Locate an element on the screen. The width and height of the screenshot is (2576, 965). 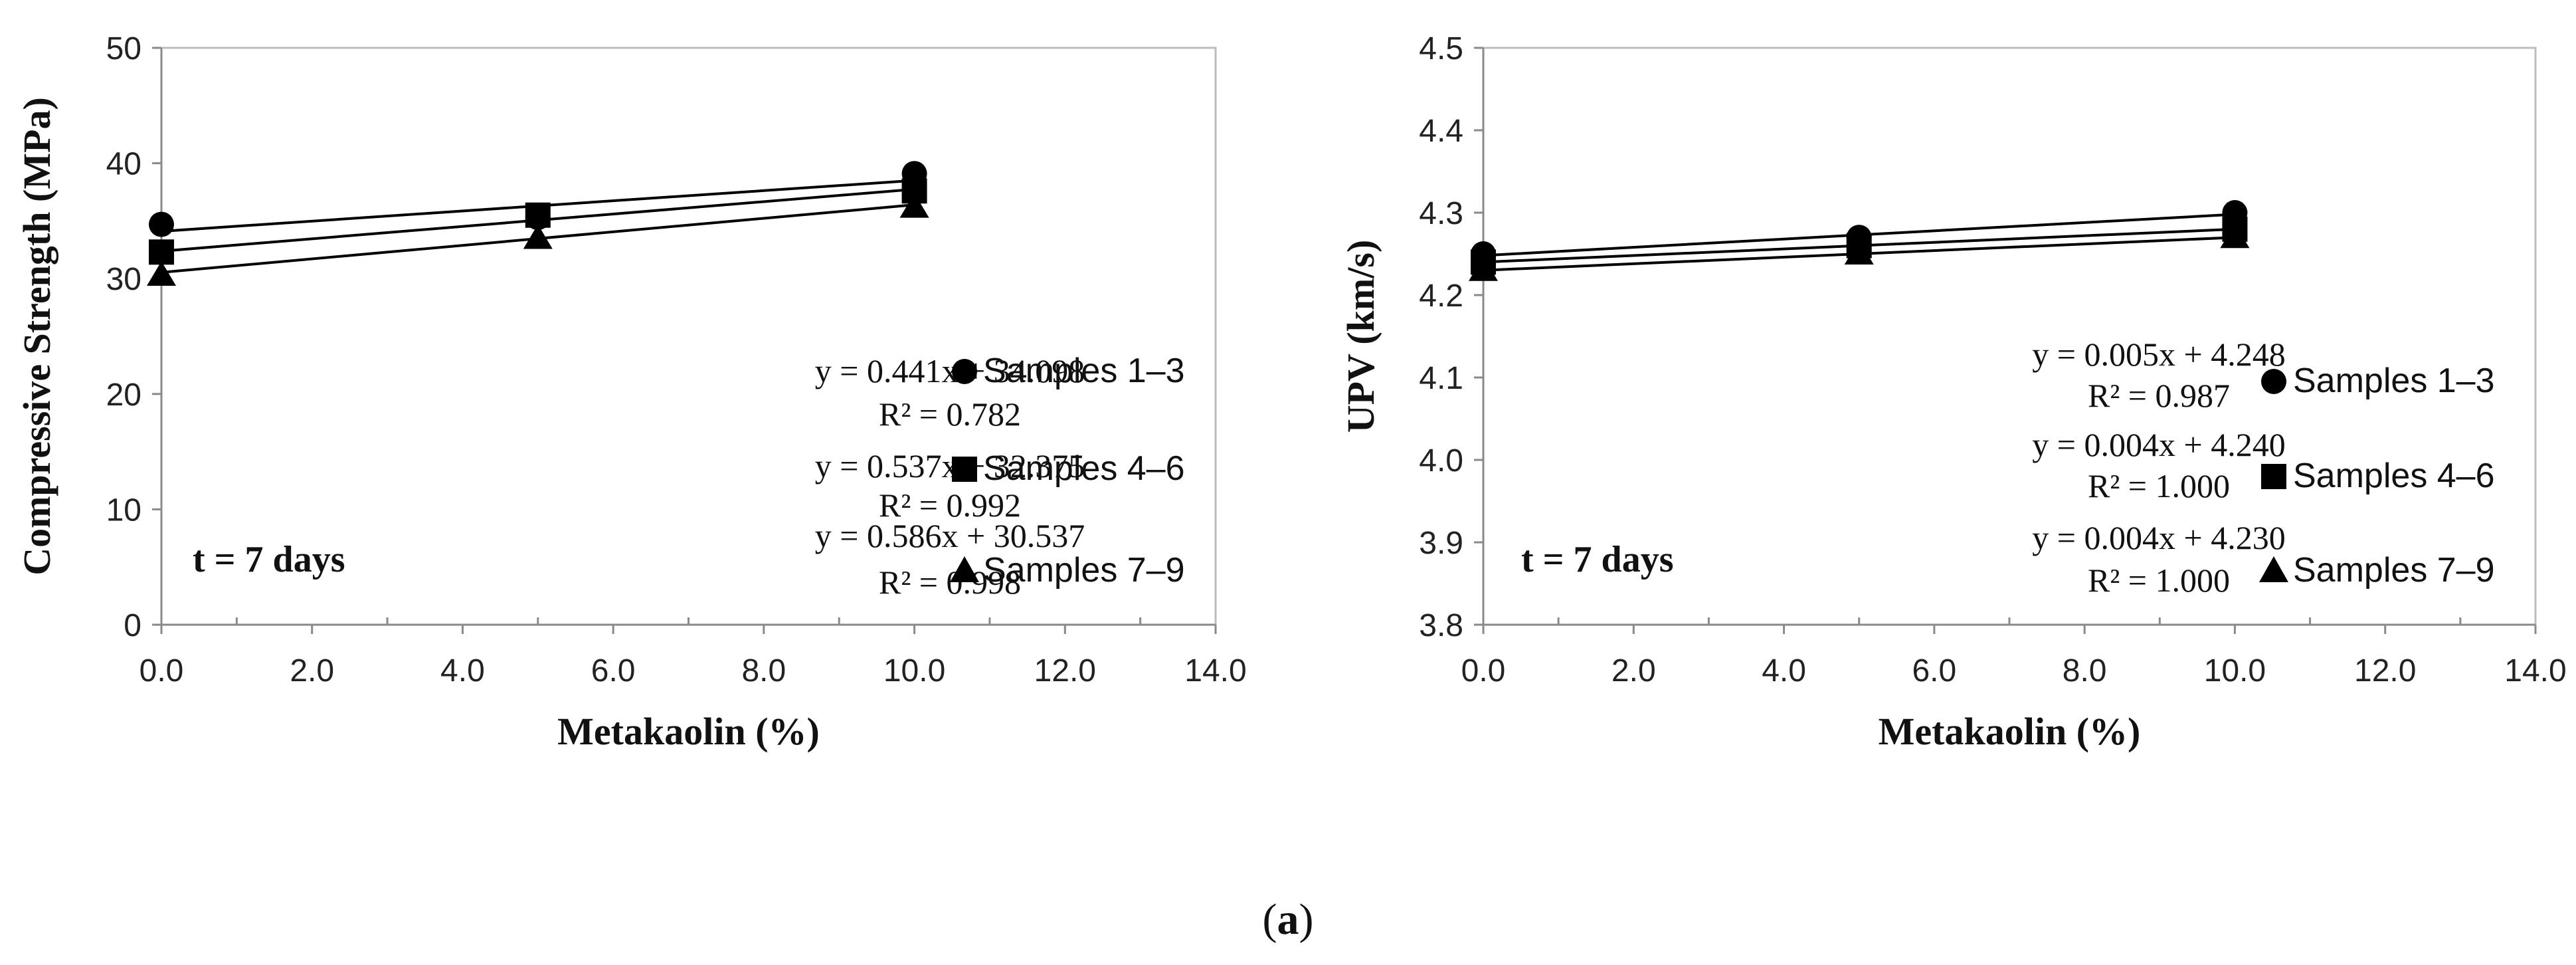
caption-open-paren: ( is located at coordinates (1270, 920).